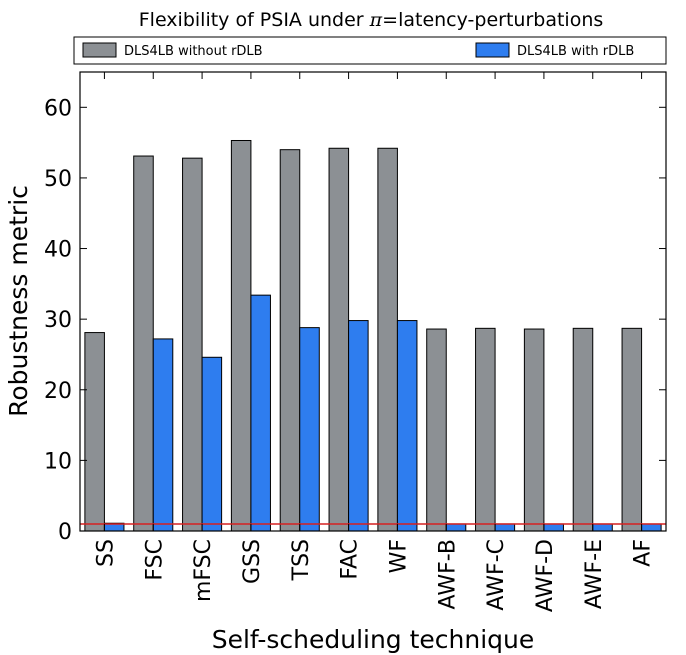 The width and height of the screenshot is (686, 655). Describe the element at coordinates (192, 344) in the screenshot. I see `bar-without-rdlb-mfsc` at that location.